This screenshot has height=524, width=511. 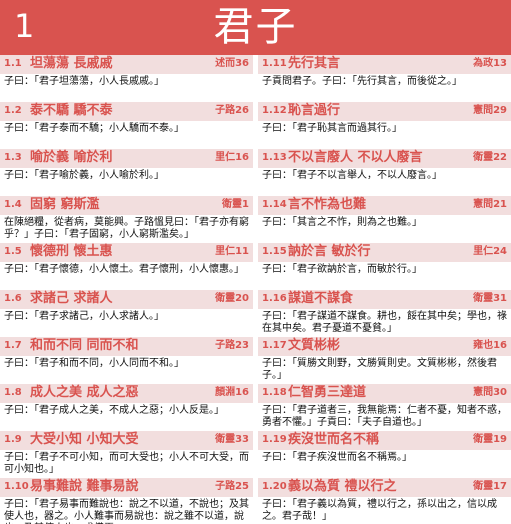 What do you see at coordinates (65, 204) in the screenshot?
I see `entry-phrase: 固窮 窮斯濫` at bounding box center [65, 204].